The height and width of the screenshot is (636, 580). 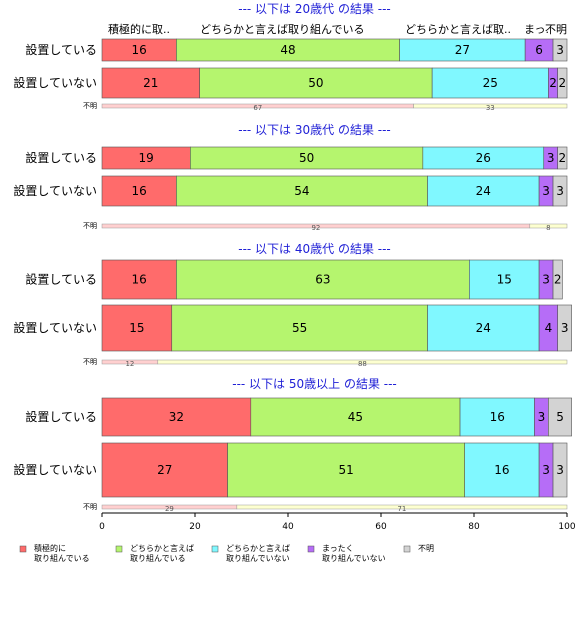 I want to click on data-label: 4, so click(x=549, y=328).